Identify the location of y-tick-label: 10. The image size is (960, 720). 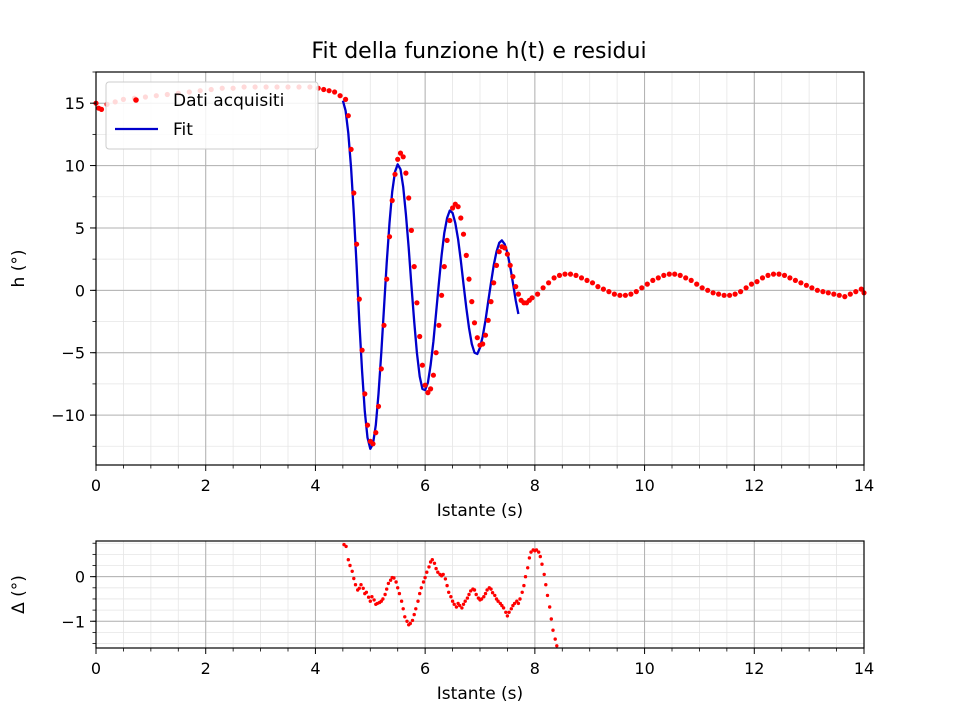
(75, 166).